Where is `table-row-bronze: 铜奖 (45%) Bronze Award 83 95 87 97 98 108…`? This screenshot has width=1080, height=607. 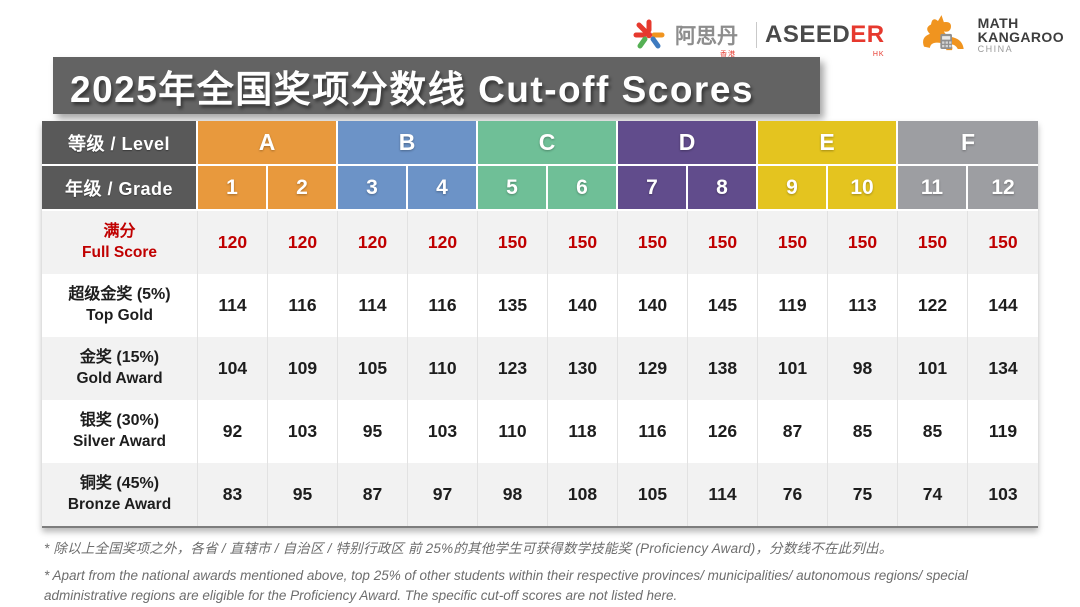 table-row-bronze: 铜奖 (45%) Bronze Award 83 95 87 97 98 108… is located at coordinates (540, 494).